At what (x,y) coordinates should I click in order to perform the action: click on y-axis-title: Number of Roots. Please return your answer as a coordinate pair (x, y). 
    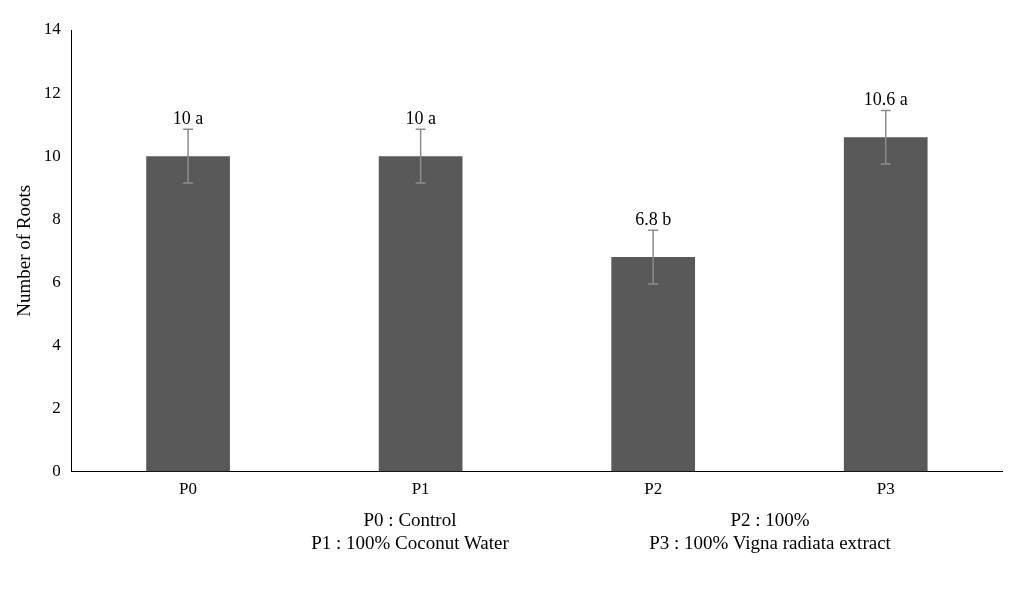
    Looking at the image, I should click on (24, 250).